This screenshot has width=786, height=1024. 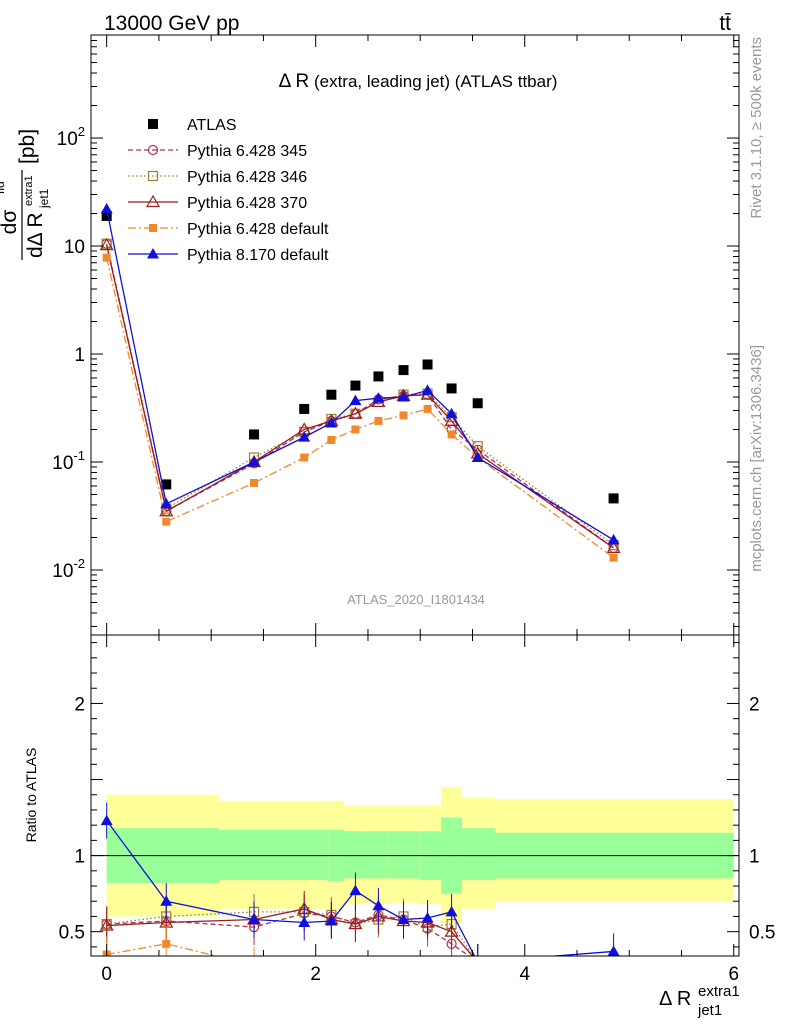 I want to click on y-tick-label-ratio: 1, so click(x=79, y=857).